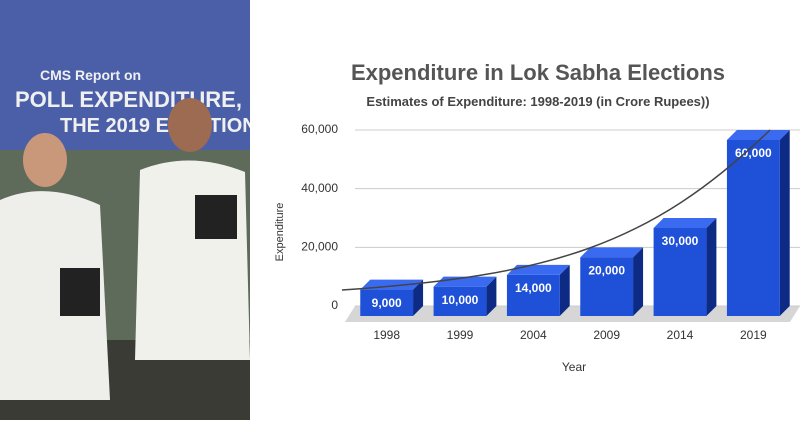 This screenshot has height=425, width=800. I want to click on value-label: 14,000, so click(533, 288).